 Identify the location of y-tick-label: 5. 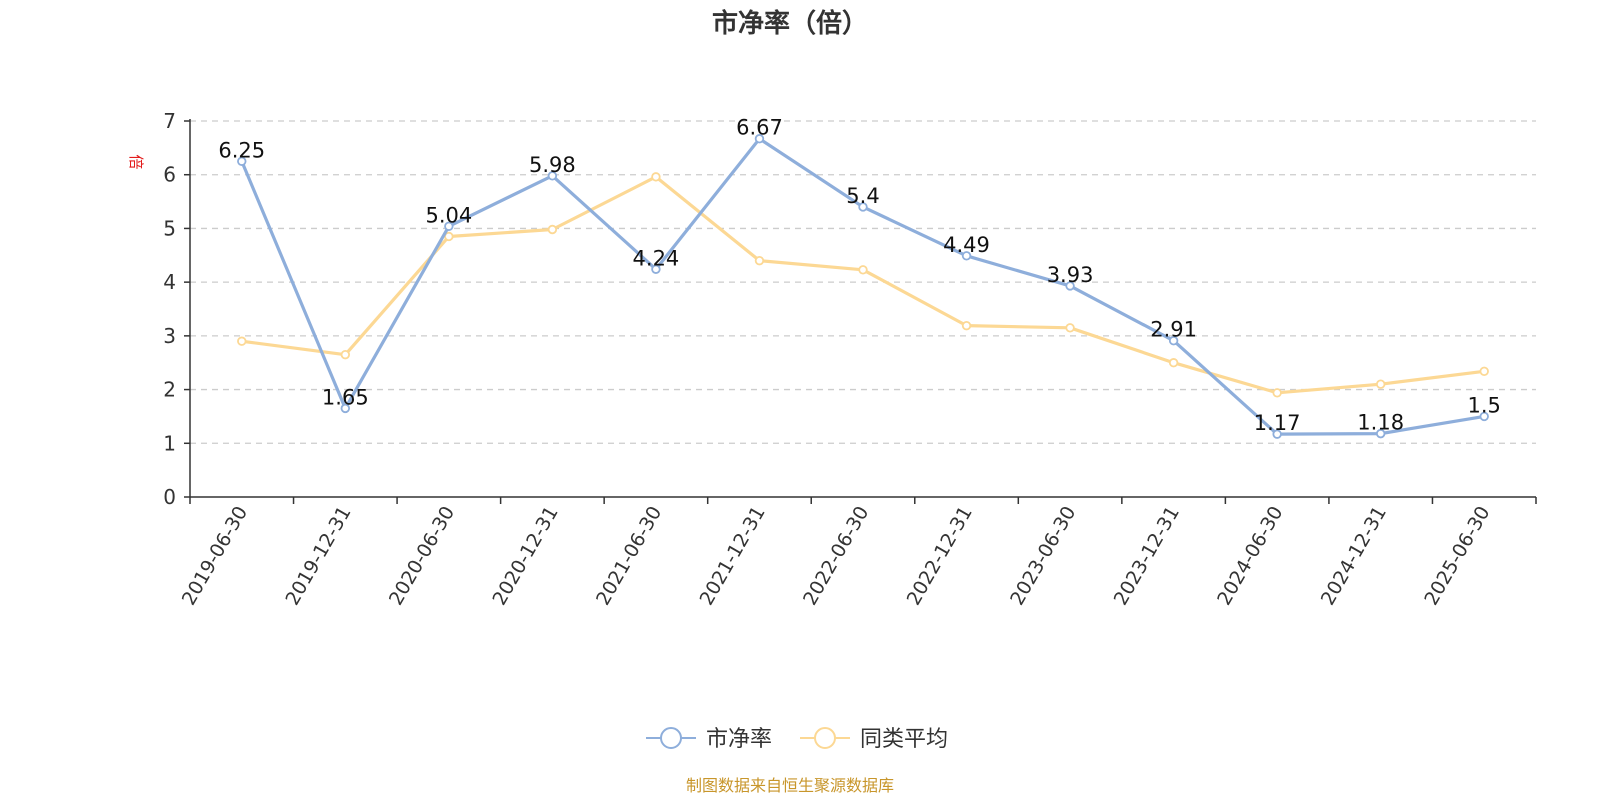
(169, 228).